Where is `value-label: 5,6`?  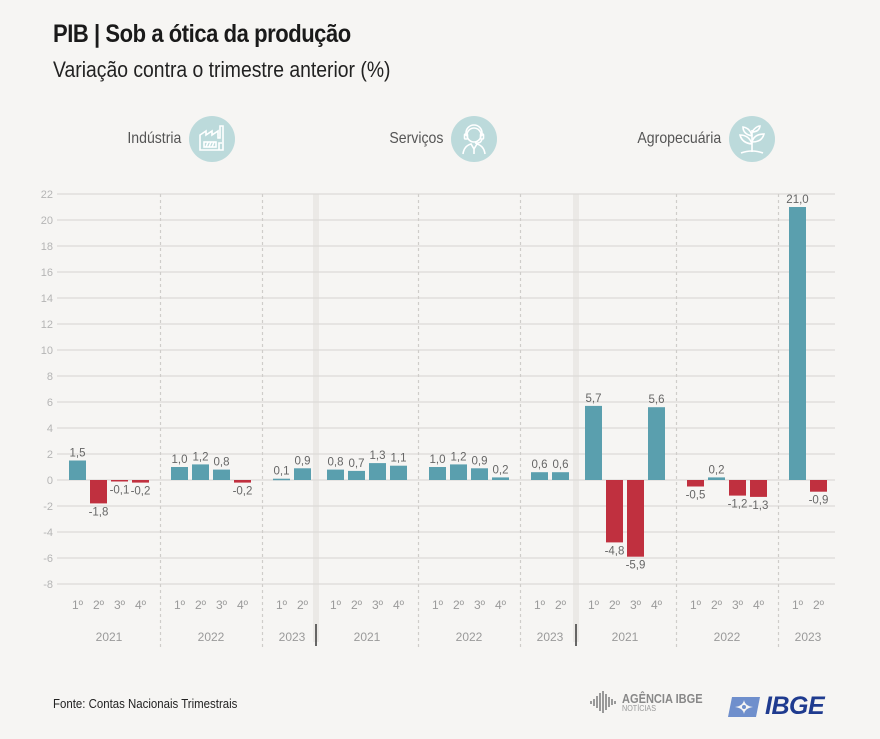
value-label: 5,6 is located at coordinates (657, 400).